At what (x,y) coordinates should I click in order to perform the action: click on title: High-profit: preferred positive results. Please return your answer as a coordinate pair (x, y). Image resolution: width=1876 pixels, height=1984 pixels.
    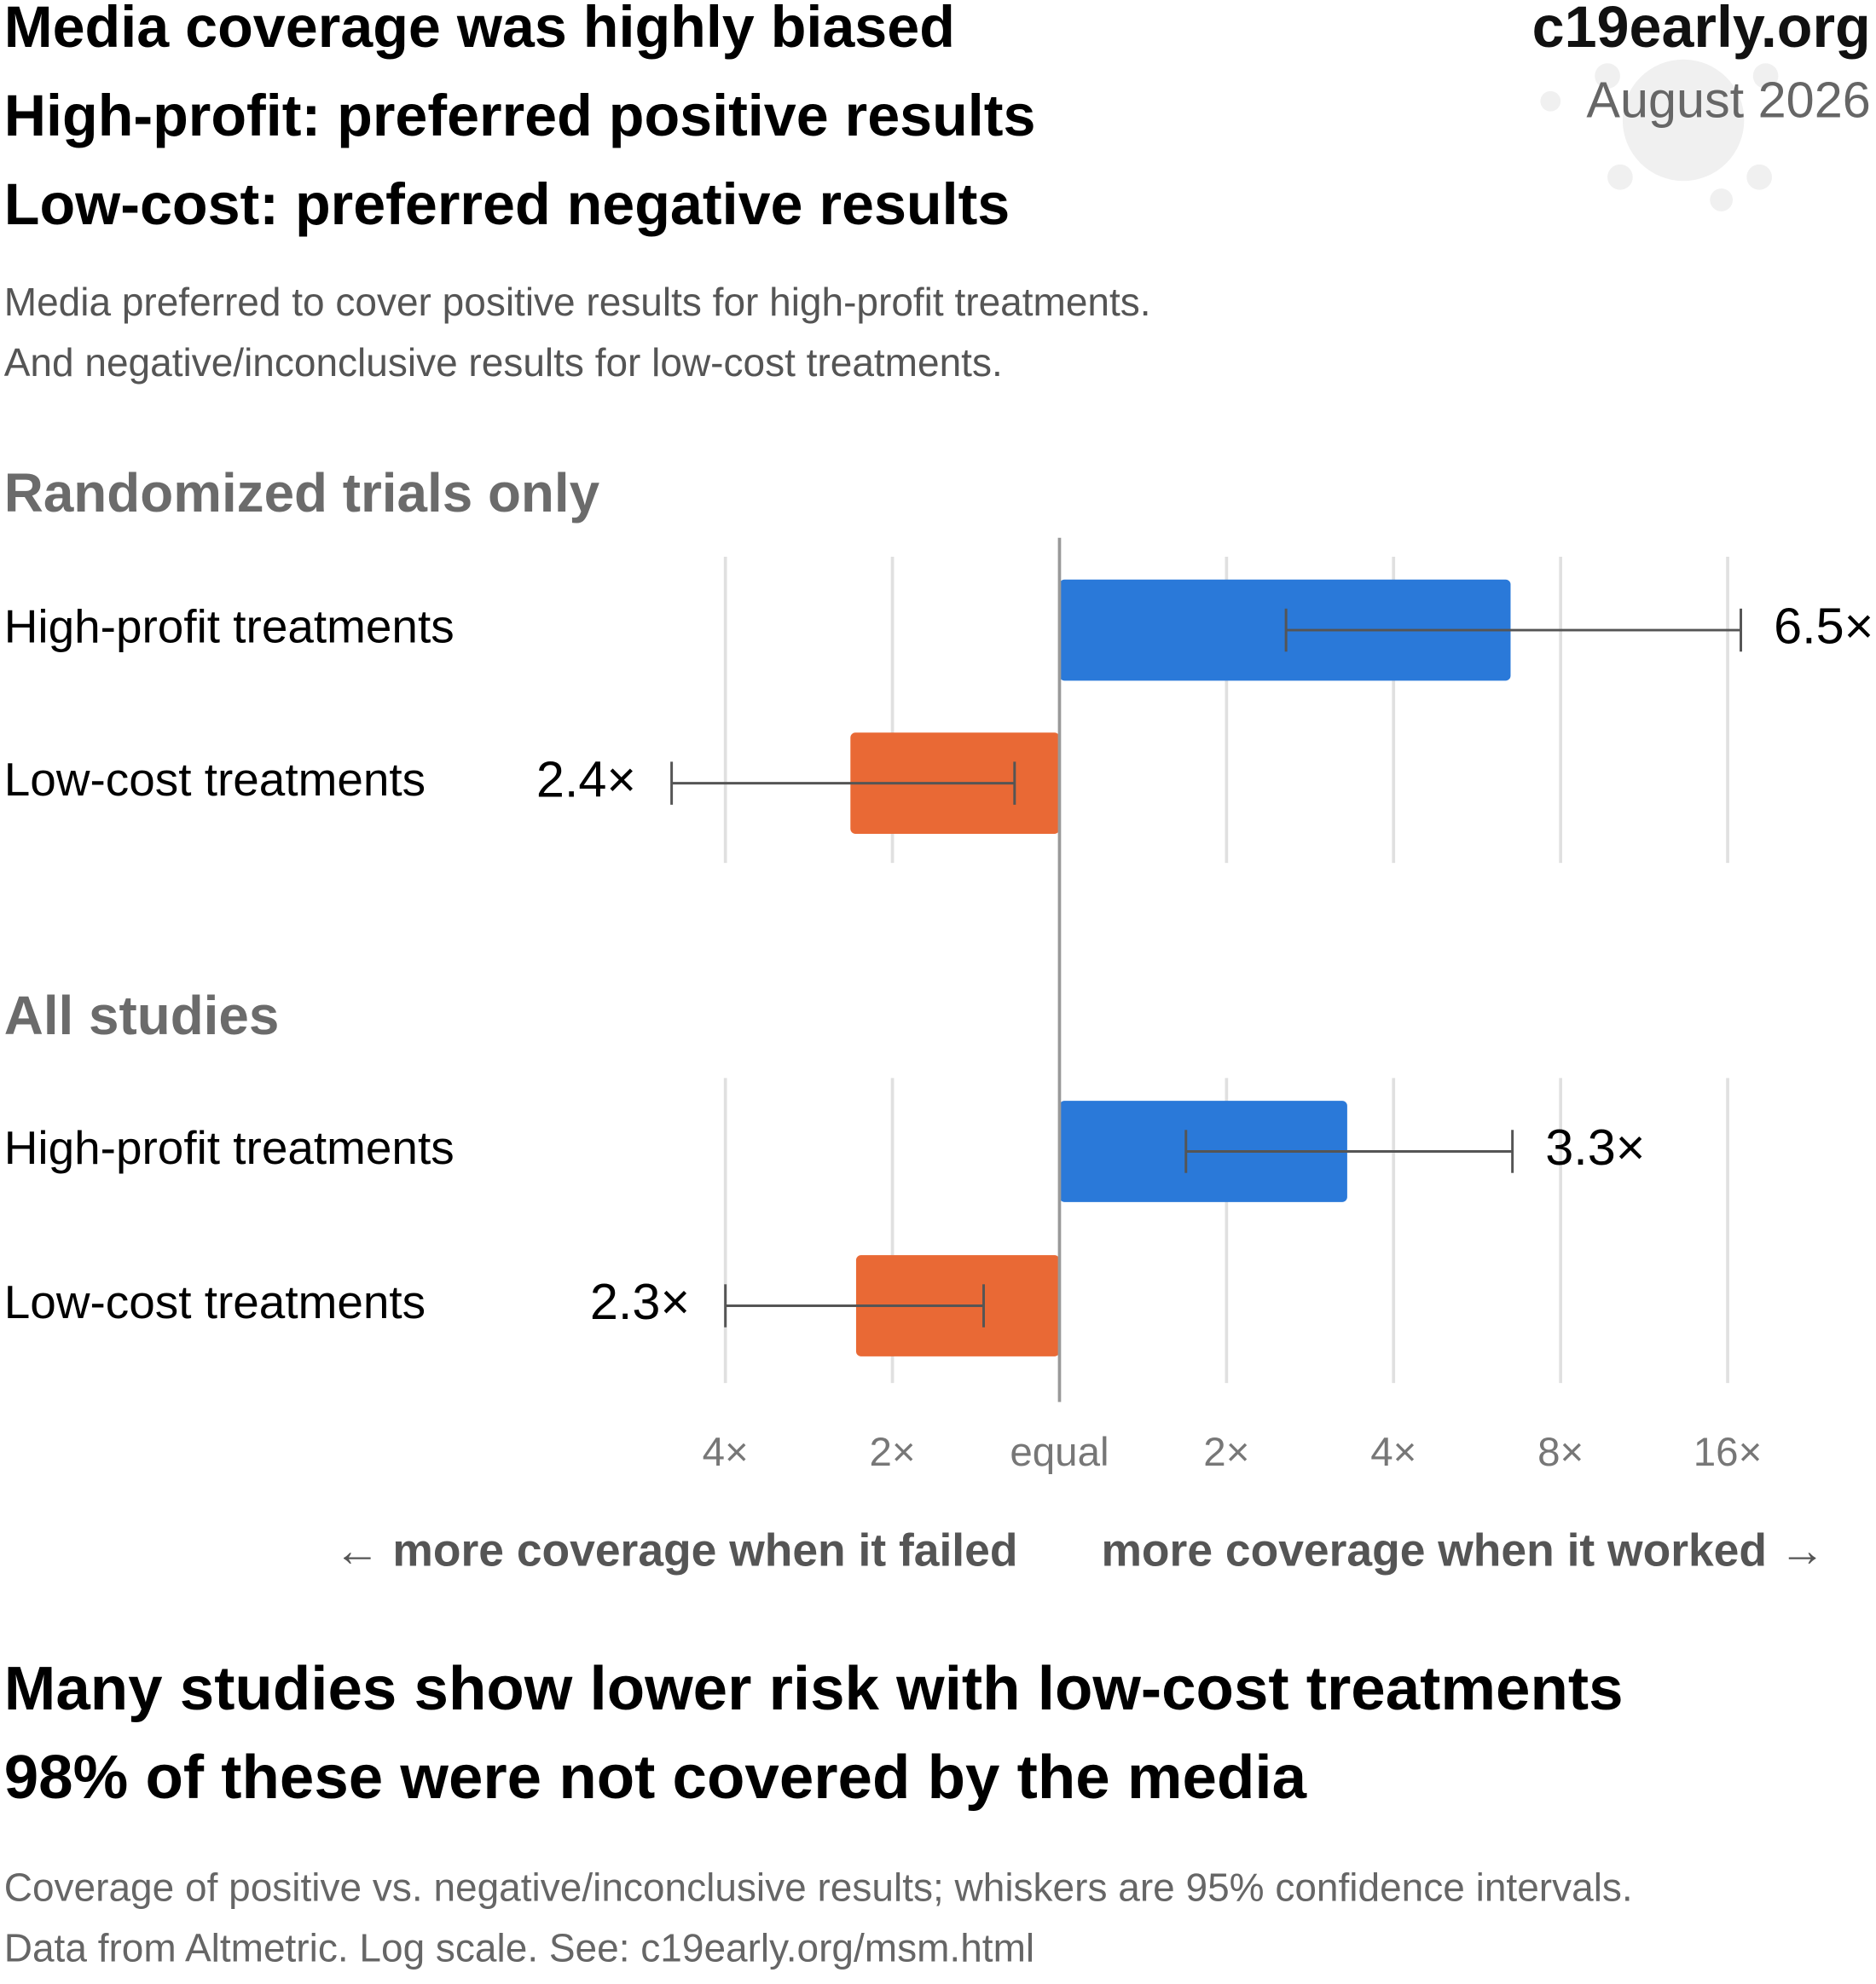
    Looking at the image, I should click on (520, 116).